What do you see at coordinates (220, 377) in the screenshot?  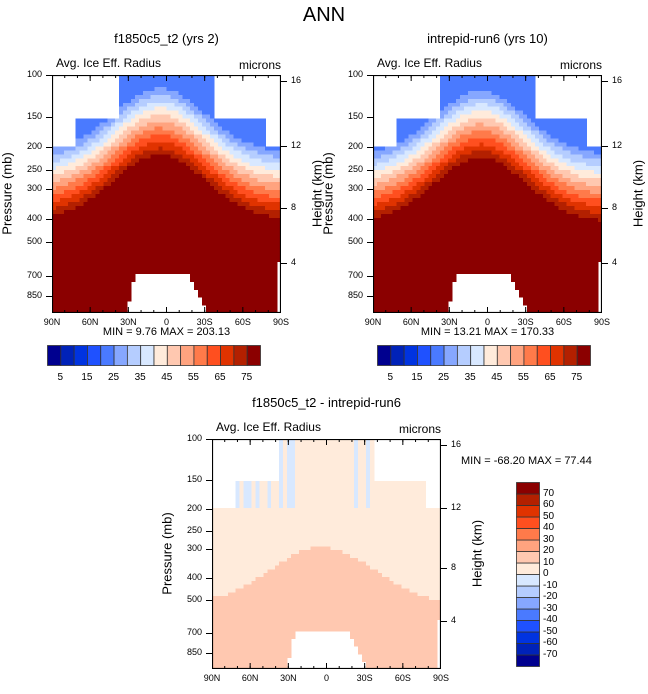 I see `panel-1-colorbar-label: 65` at bounding box center [220, 377].